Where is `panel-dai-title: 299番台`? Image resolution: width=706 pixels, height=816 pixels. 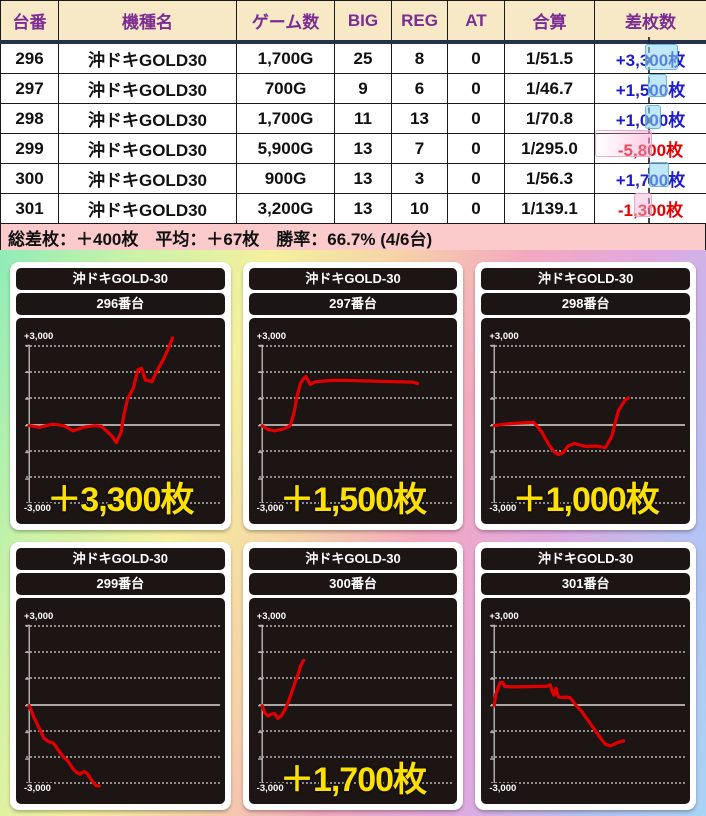 panel-dai-title: 299番台 is located at coordinates (120, 584).